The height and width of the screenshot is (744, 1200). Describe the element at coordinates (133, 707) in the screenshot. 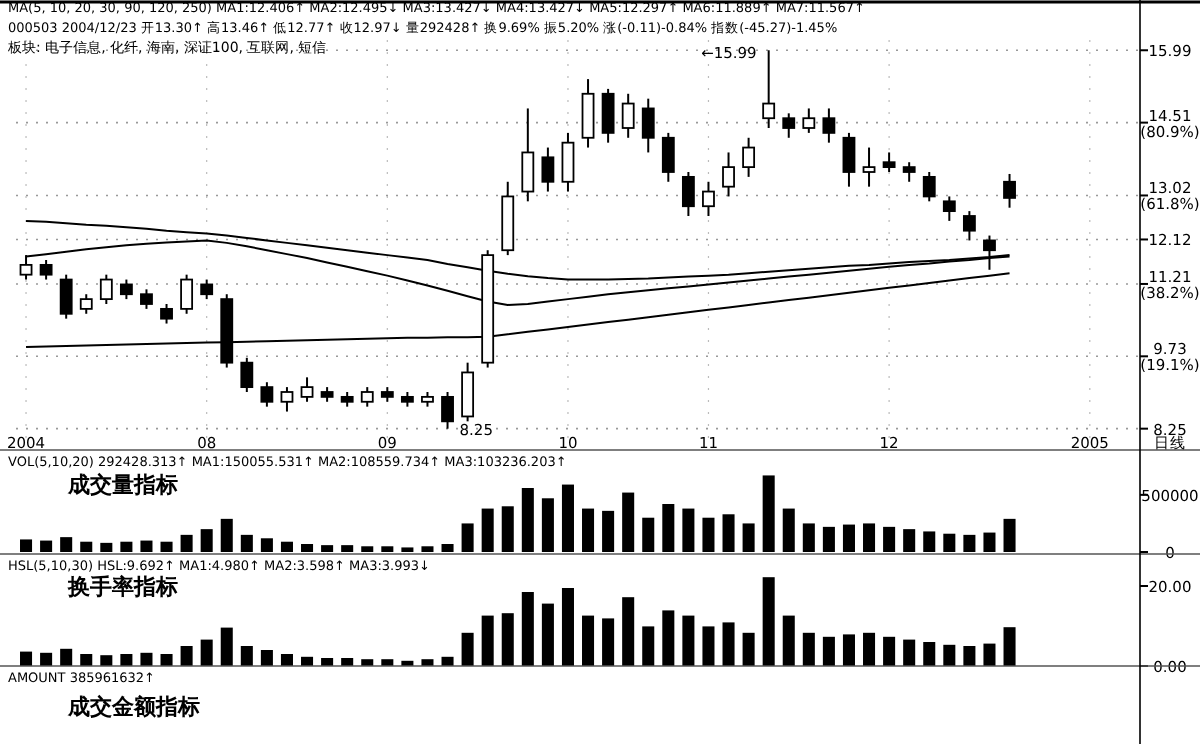

I see `text: 成交金额指标` at that location.